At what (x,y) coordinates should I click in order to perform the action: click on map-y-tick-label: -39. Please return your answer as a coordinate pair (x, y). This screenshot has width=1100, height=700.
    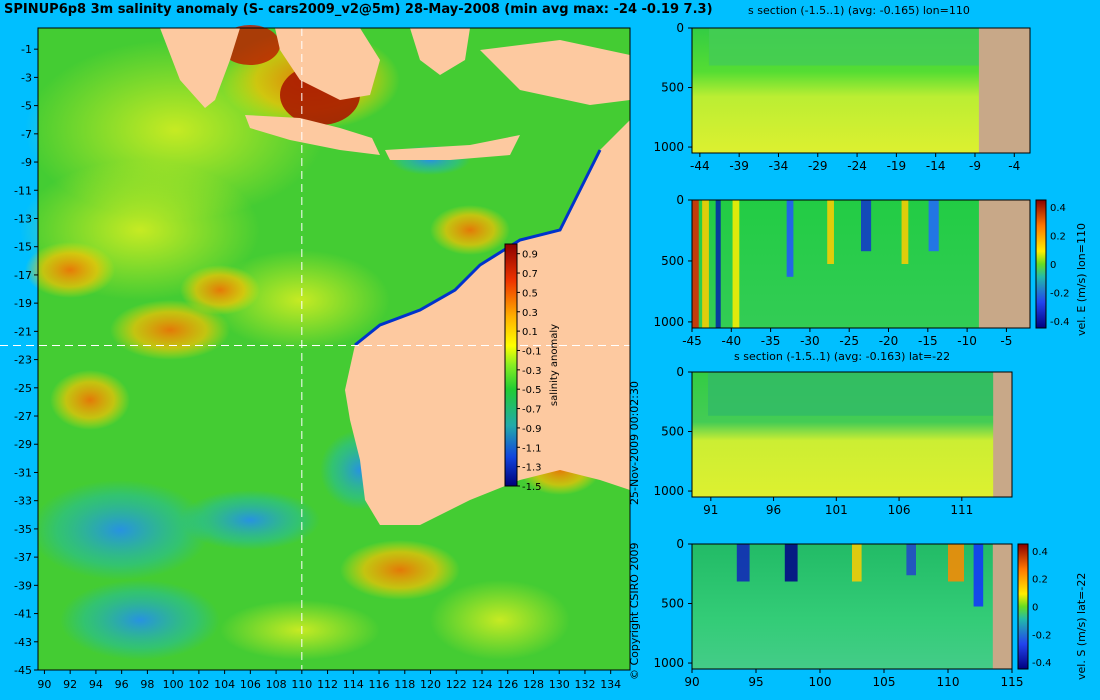
    Looking at the image, I should click on (23, 585).